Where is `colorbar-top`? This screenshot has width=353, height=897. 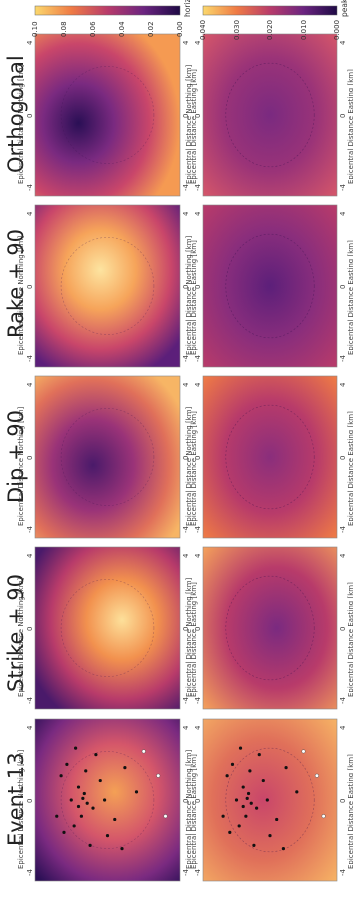
colorbar-top is located at coordinates (107, 10).